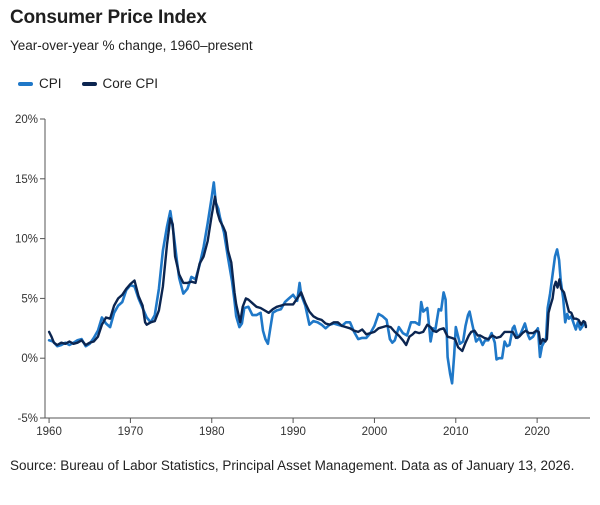  I want to click on x-tick-label: 1980, so click(212, 432).